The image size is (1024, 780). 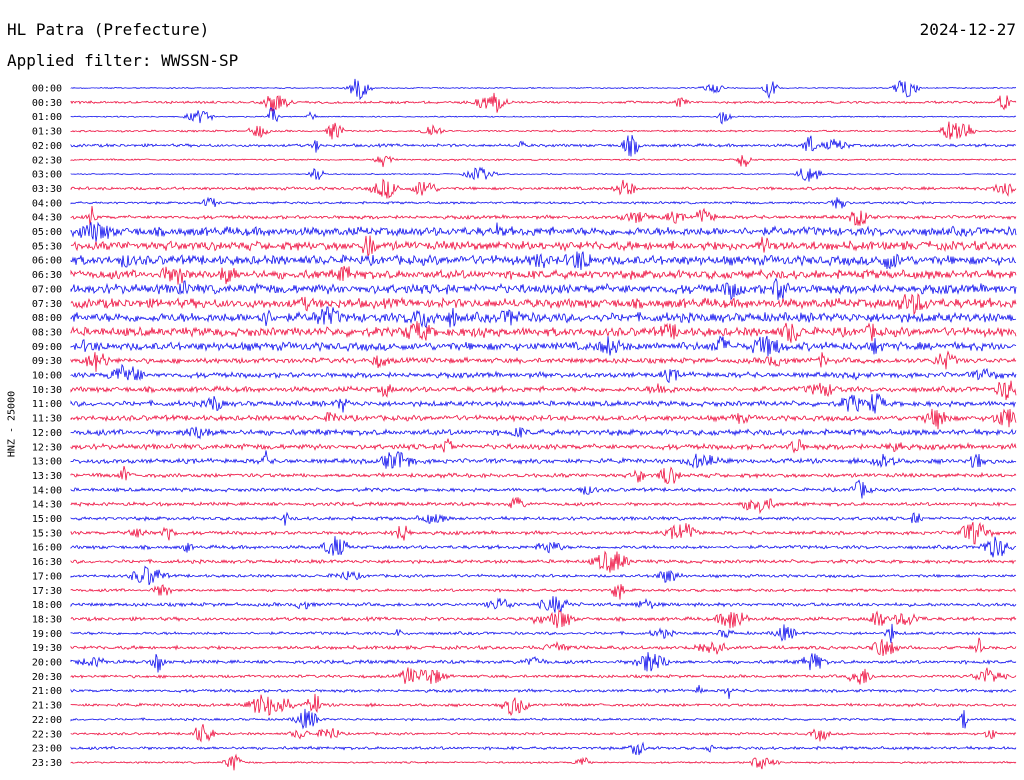 I want to click on time-tick-label: 21:30, so click(x=47, y=706).